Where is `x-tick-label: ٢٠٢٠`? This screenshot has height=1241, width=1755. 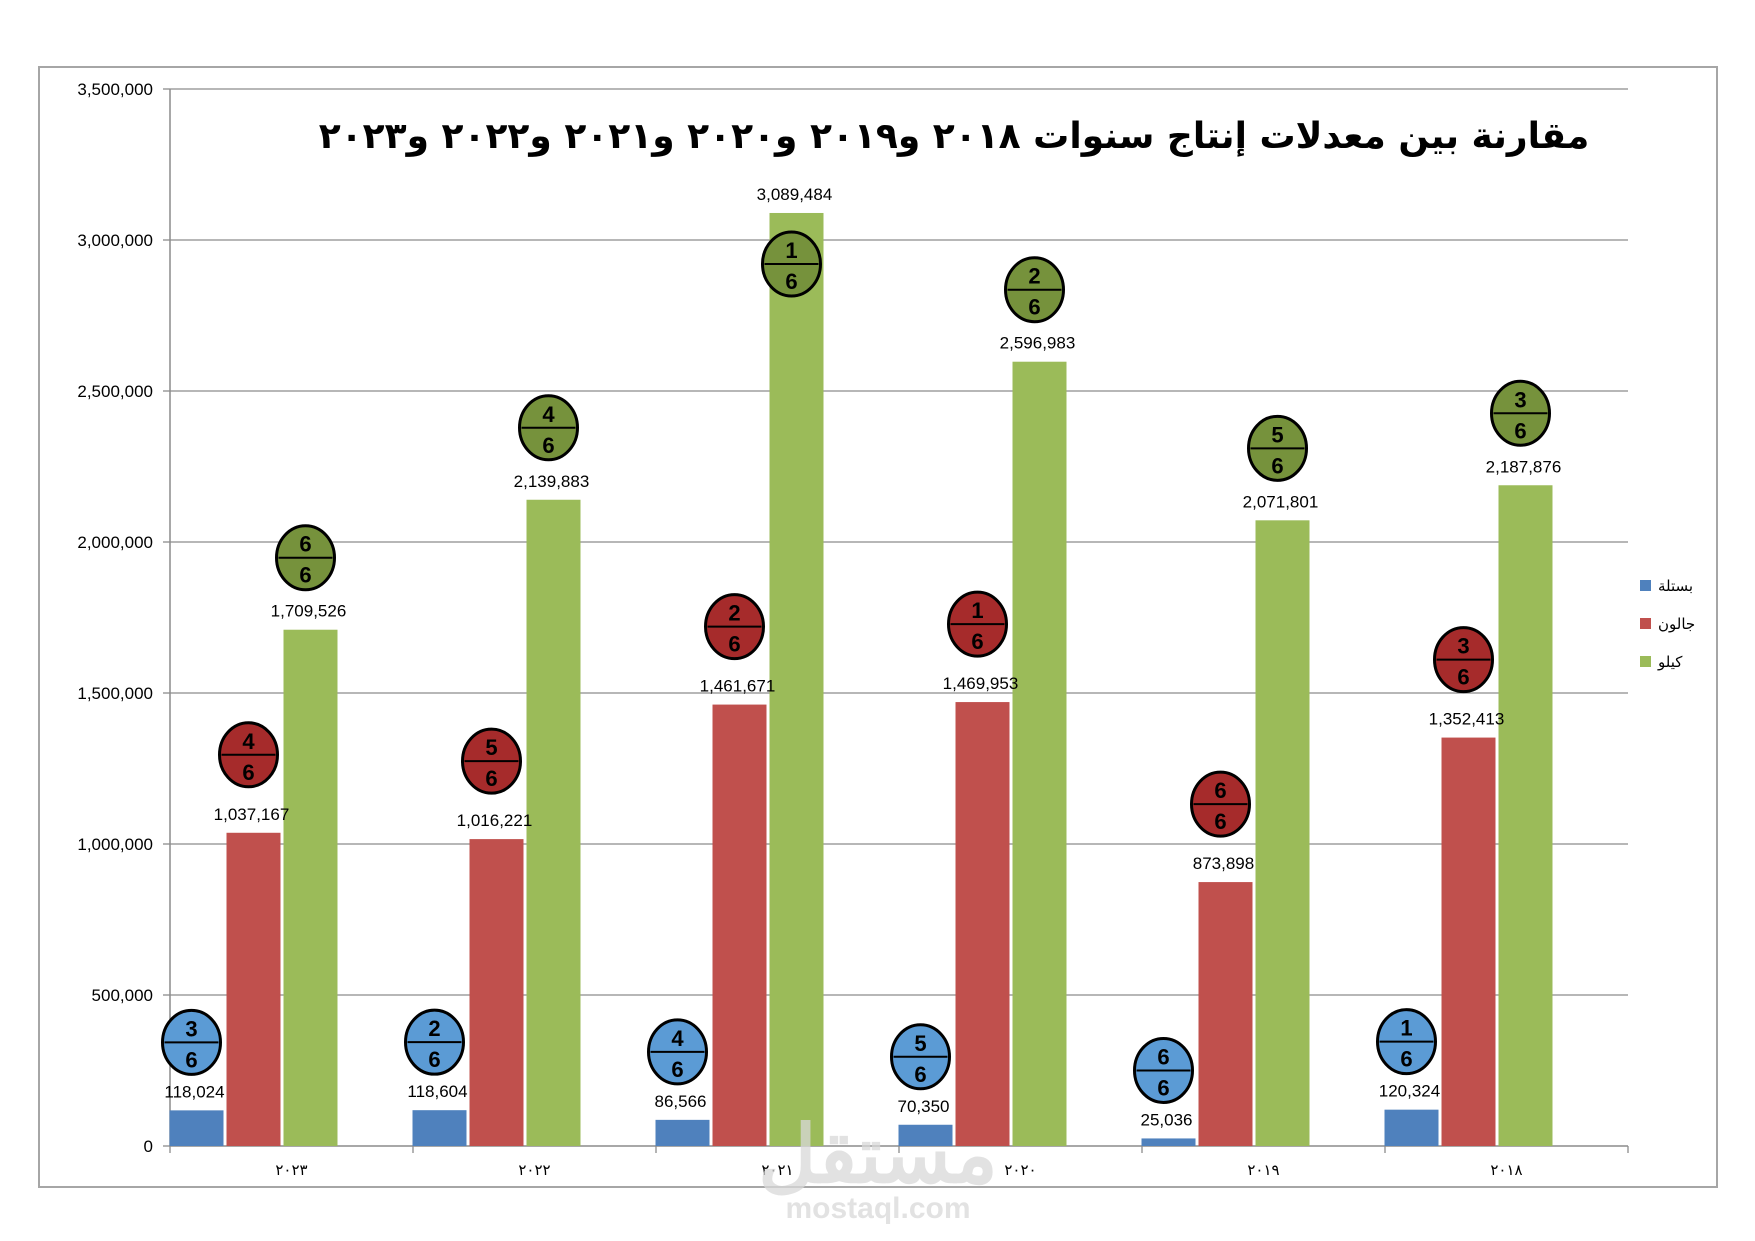
x-tick-label: ٢٠٢٠ is located at coordinates (1020, 1170).